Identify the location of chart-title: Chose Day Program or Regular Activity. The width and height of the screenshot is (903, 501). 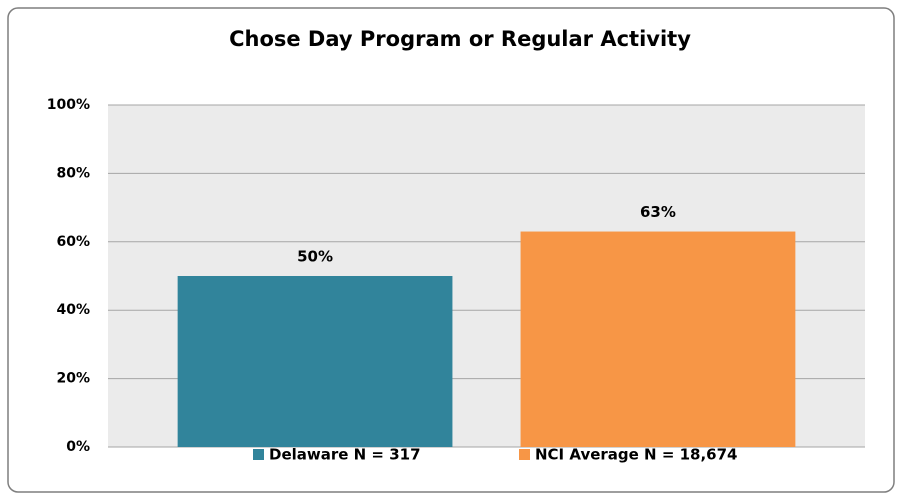
(460, 39).